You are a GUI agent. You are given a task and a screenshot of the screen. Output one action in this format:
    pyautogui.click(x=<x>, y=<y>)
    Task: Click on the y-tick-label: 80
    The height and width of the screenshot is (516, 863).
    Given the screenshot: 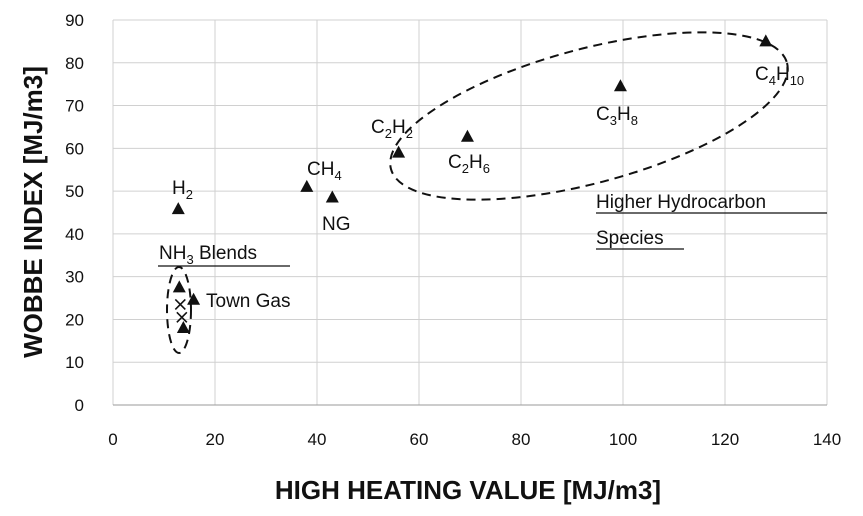 What is the action you would take?
    pyautogui.click(x=74, y=63)
    